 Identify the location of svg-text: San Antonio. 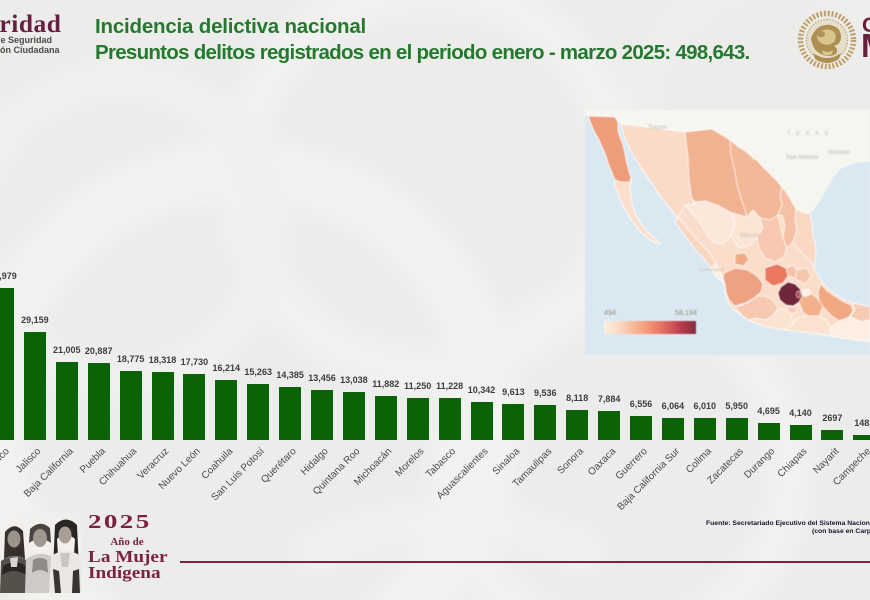
(802, 158).